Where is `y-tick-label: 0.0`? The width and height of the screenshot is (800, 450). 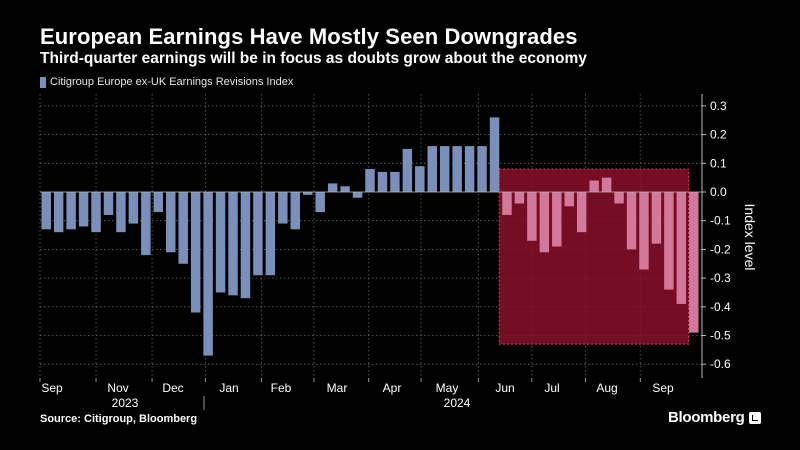
y-tick-label: 0.0 is located at coordinates (718, 192).